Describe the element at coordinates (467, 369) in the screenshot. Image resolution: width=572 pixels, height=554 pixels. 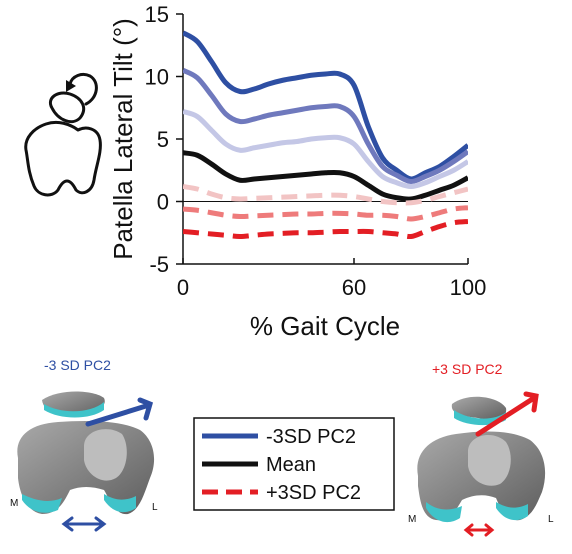
I see `right-panel-label: +3 SD PC2` at that location.